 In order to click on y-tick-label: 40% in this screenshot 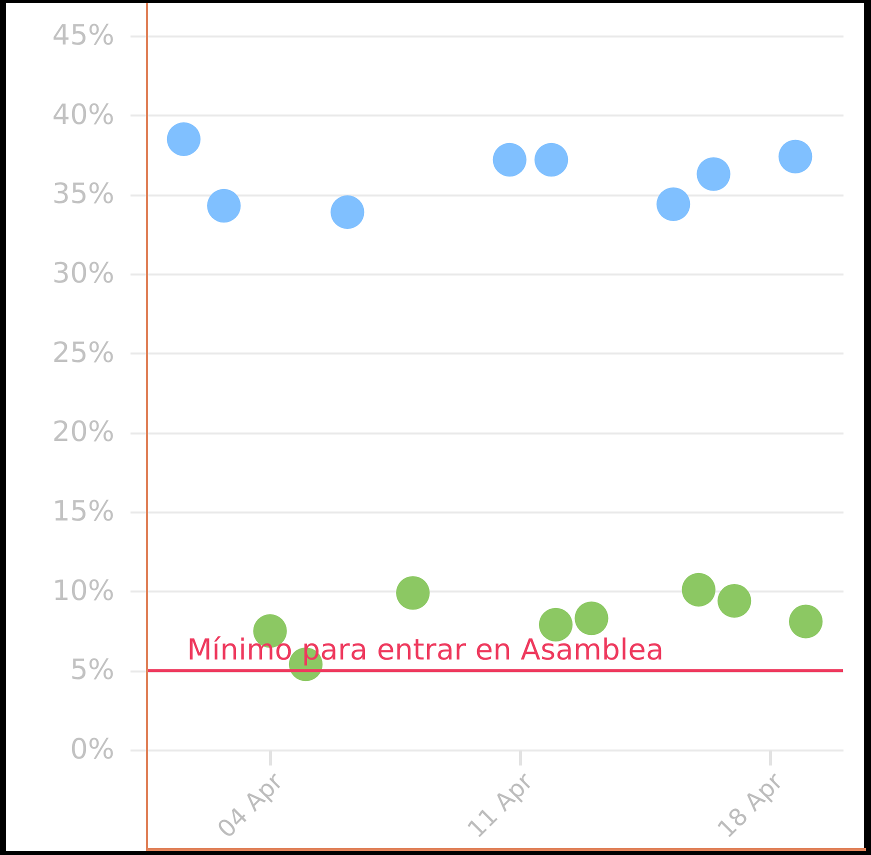, I will do `click(83, 114)`.